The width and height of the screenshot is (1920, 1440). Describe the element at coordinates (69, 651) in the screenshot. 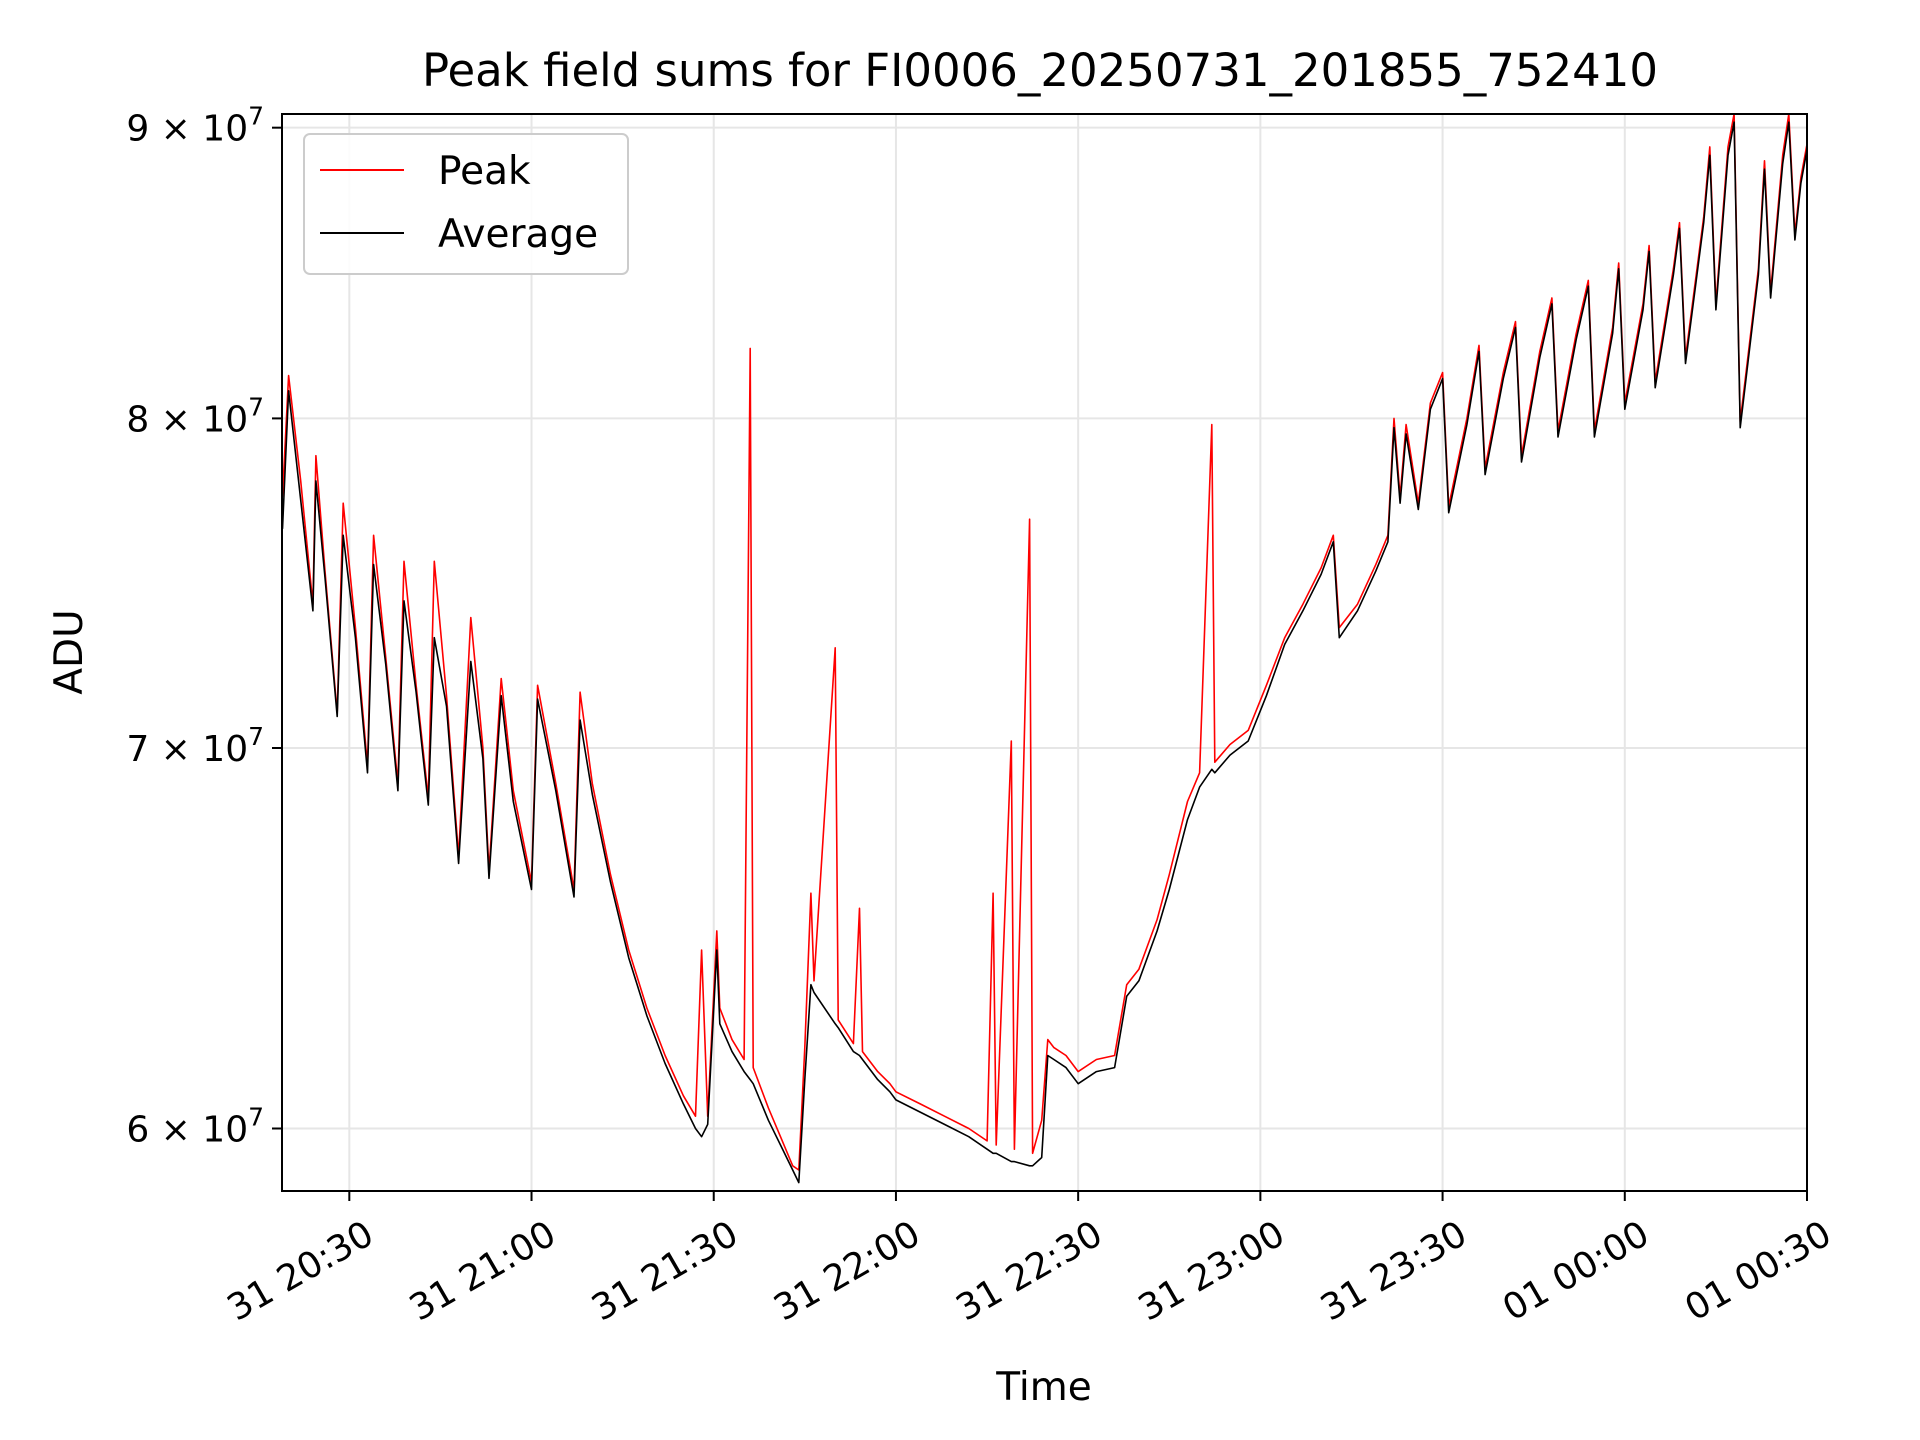

I see `y-axis-label: ADU` at that location.